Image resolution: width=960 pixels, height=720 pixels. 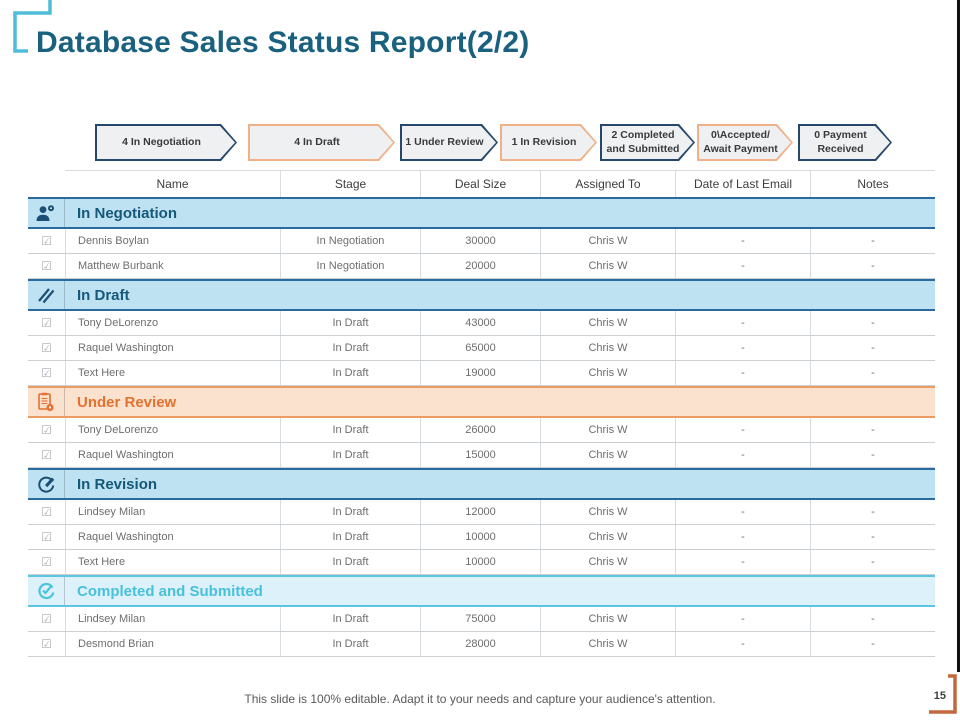 What do you see at coordinates (283, 42) in the screenshot?
I see `slide-title: Database Sales Status Report(2/2)` at bounding box center [283, 42].